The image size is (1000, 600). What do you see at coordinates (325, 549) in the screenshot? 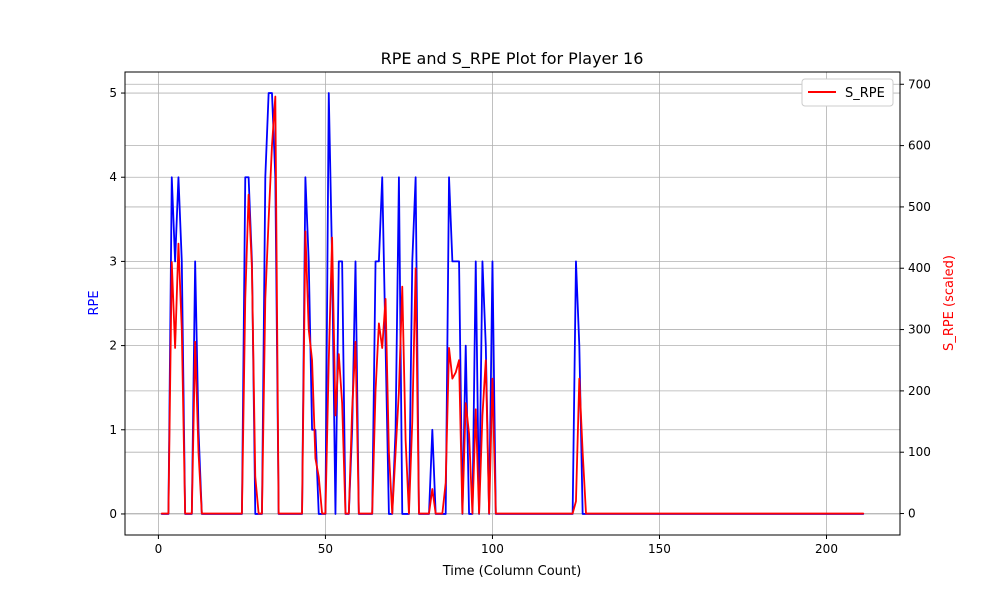
I see `x-tick-label: 50` at bounding box center [325, 549].